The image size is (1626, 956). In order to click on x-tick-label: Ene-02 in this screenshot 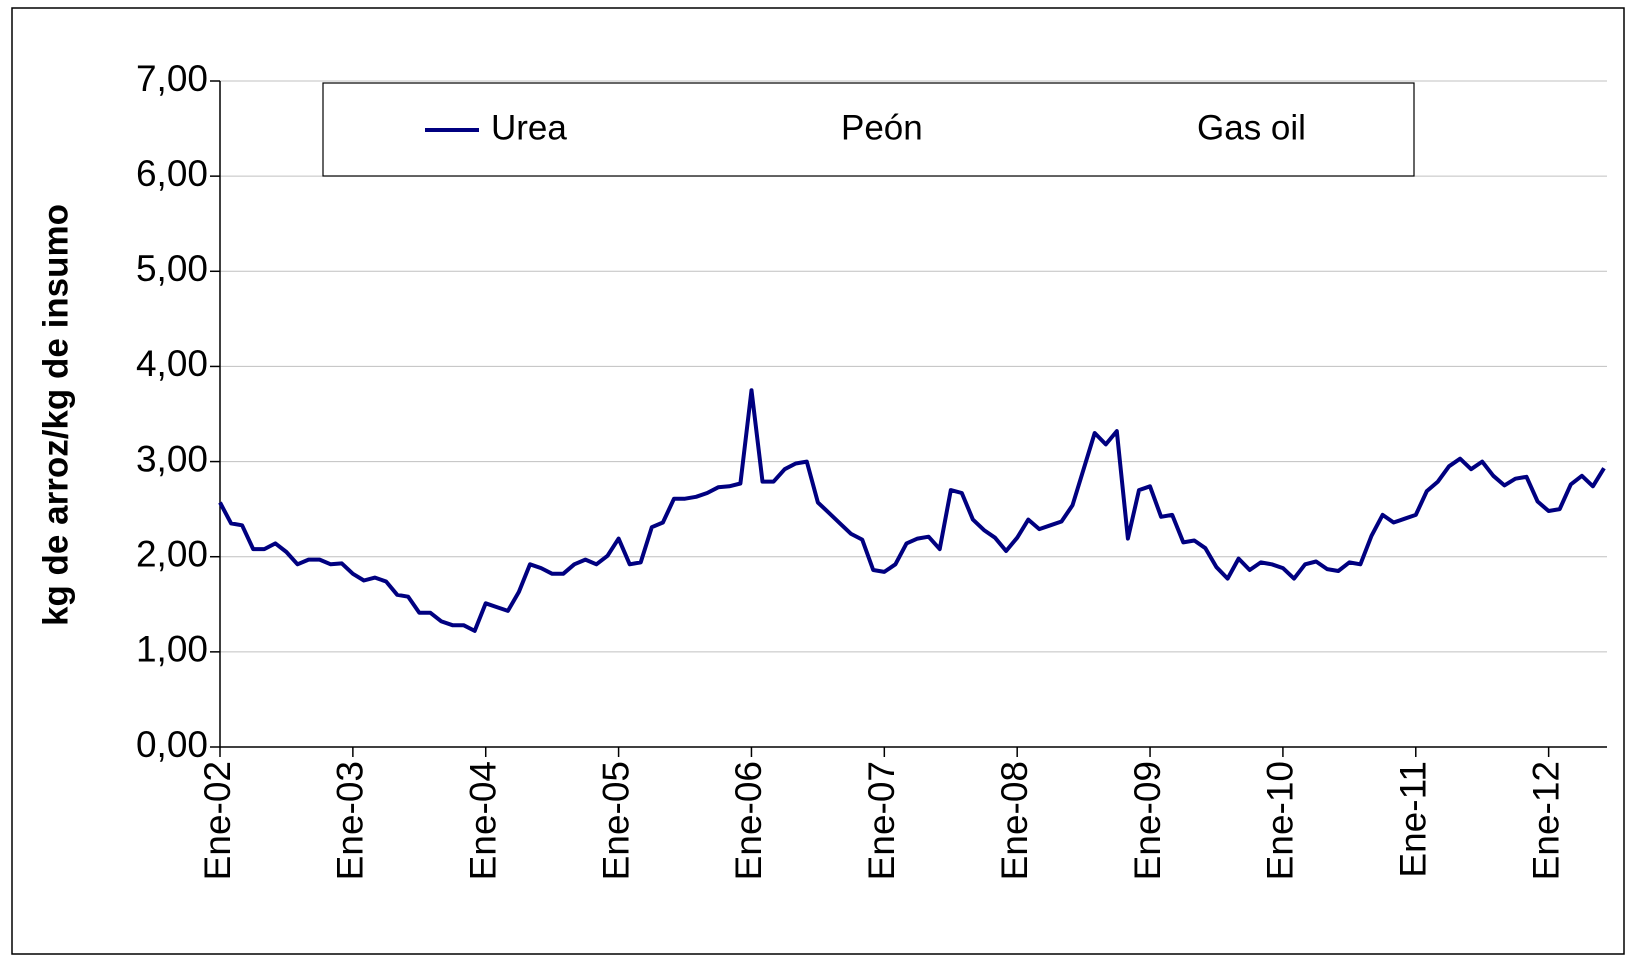, I will do `click(217, 820)`.